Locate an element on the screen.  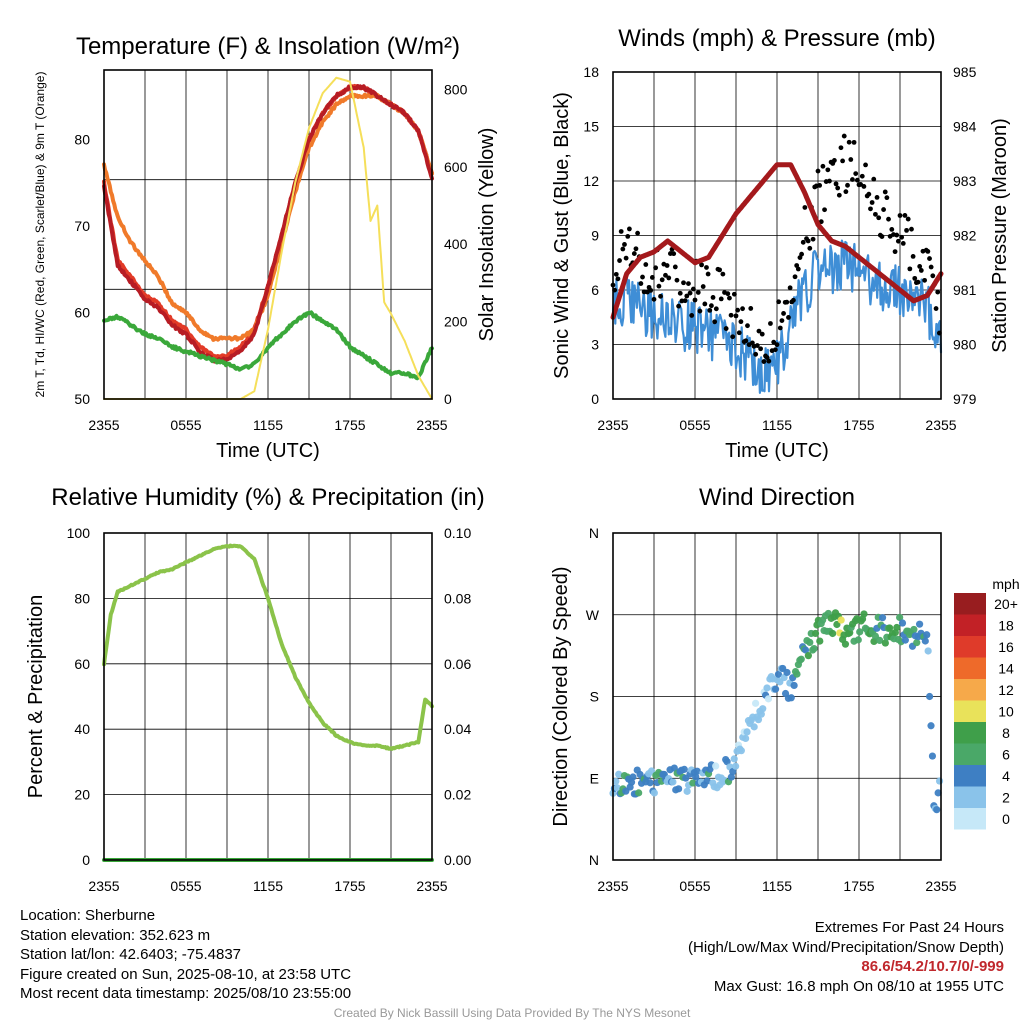
extremes-values: 86.6/54.2/10.7/0/-999 is located at coordinates (932, 966).